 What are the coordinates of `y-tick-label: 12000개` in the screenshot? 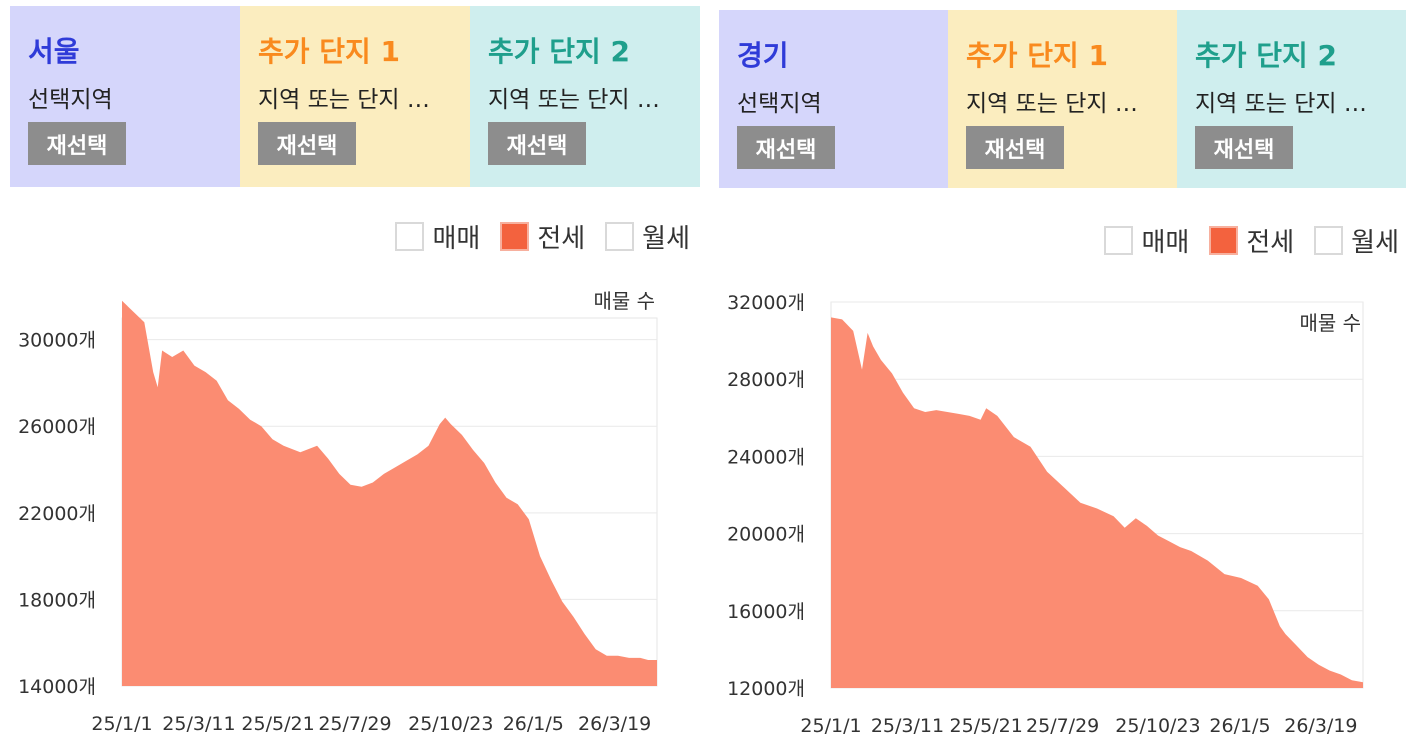 It's located at (766, 689).